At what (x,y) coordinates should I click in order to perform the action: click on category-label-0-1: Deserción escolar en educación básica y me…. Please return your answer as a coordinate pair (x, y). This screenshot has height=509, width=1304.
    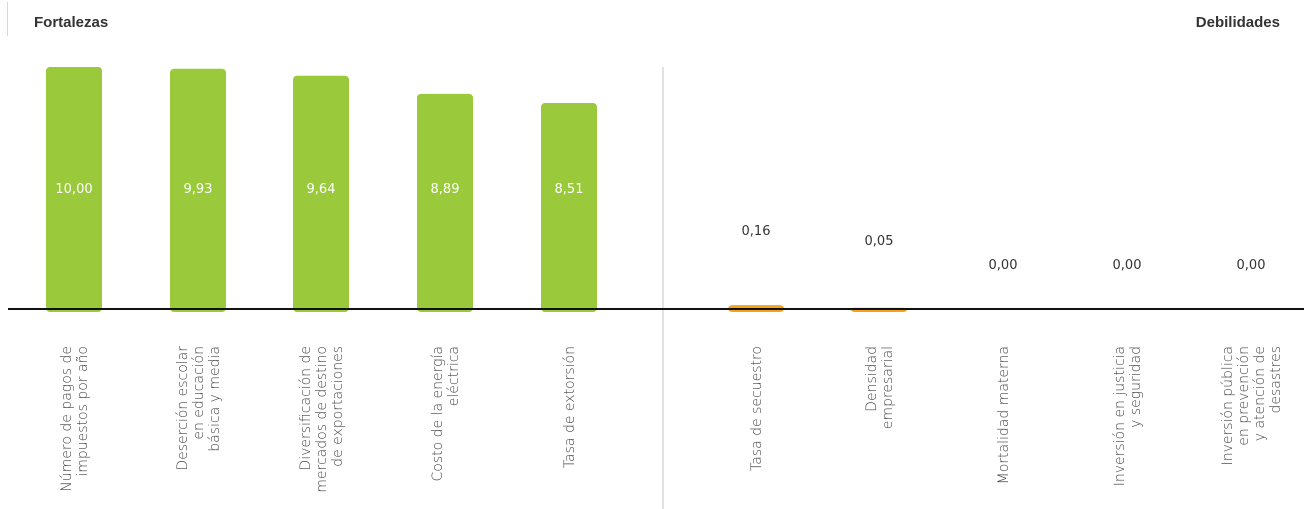
    Looking at the image, I should click on (199, 408).